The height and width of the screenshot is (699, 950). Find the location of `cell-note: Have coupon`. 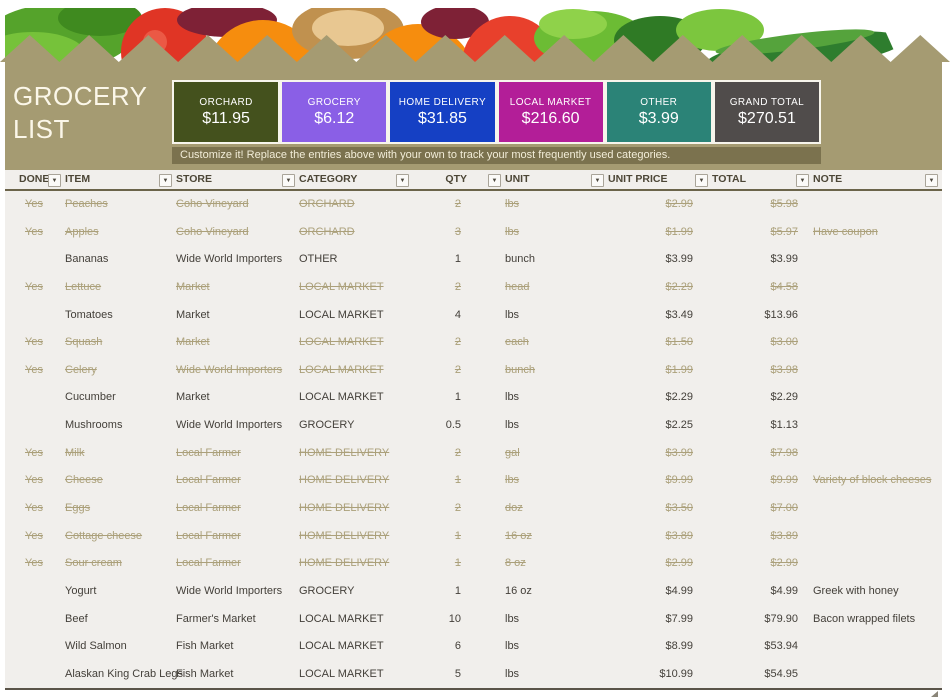

cell-note: Have coupon is located at coordinates (845, 231).